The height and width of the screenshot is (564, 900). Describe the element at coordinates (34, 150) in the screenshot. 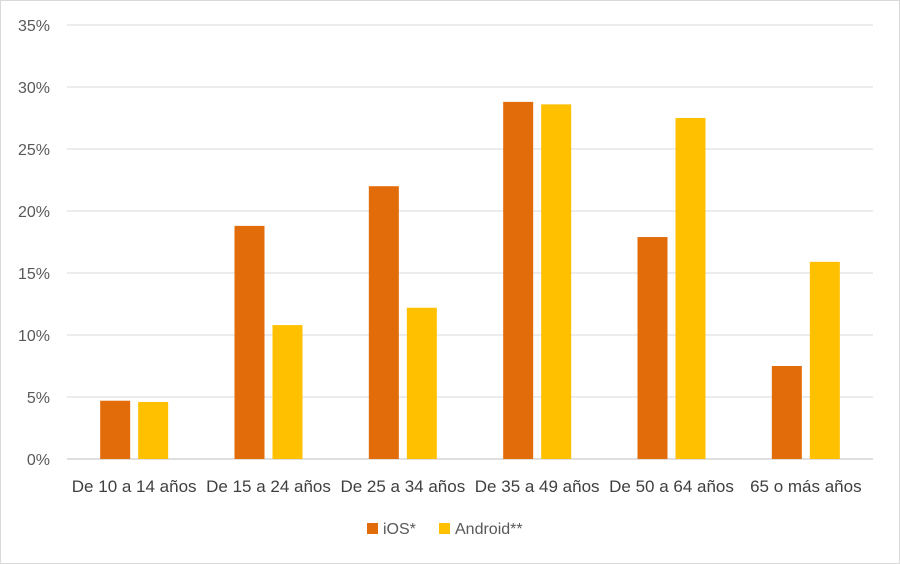

I see `y-tick-label: 25%` at that location.